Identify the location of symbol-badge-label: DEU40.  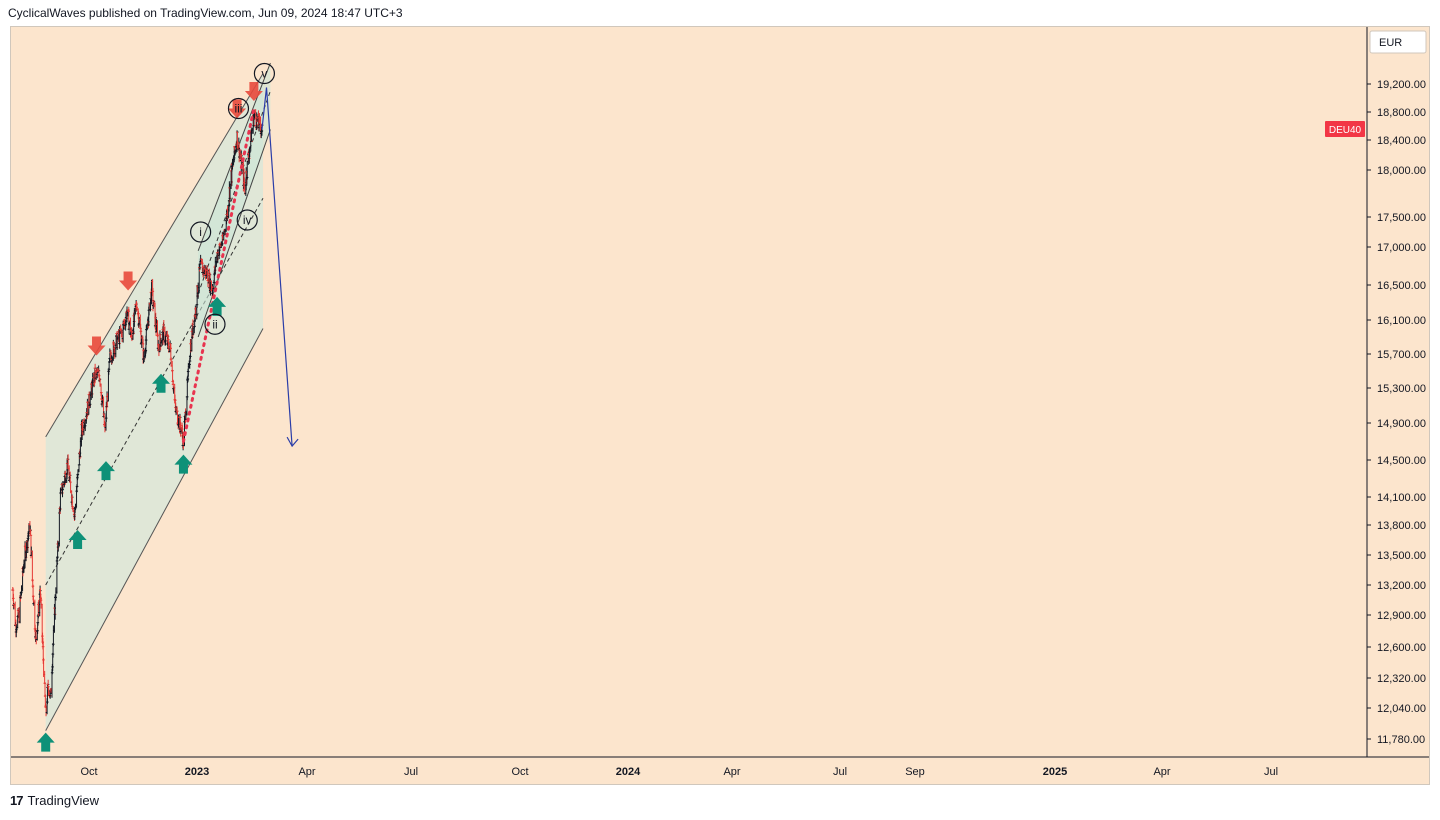
(1345, 130).